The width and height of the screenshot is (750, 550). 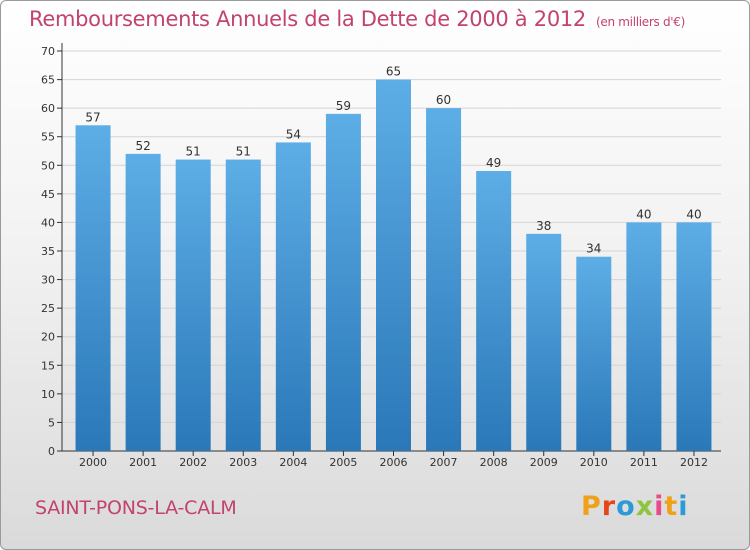 I want to click on x-tick-label: 2012, so click(x=694, y=462).